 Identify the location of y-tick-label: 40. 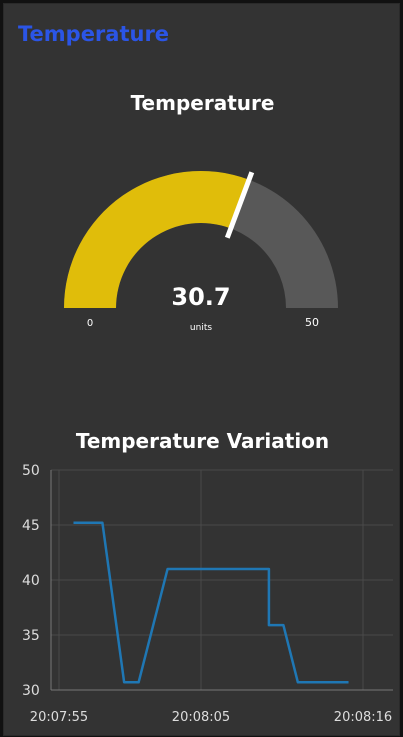
(31, 581).